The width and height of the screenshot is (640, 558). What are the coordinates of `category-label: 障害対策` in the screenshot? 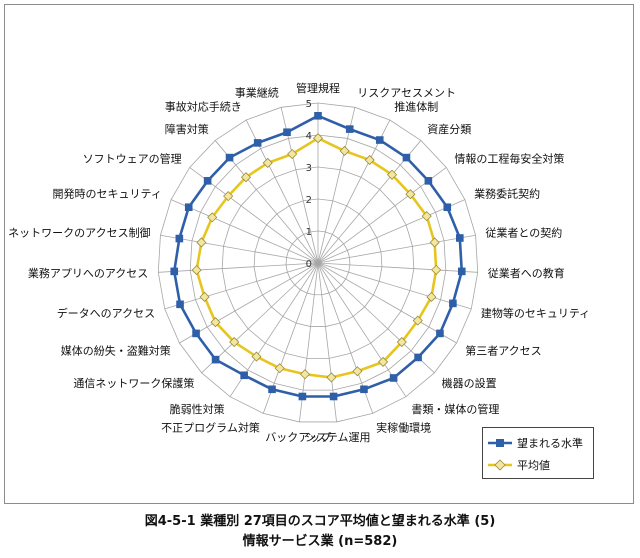 It's located at (187, 129).